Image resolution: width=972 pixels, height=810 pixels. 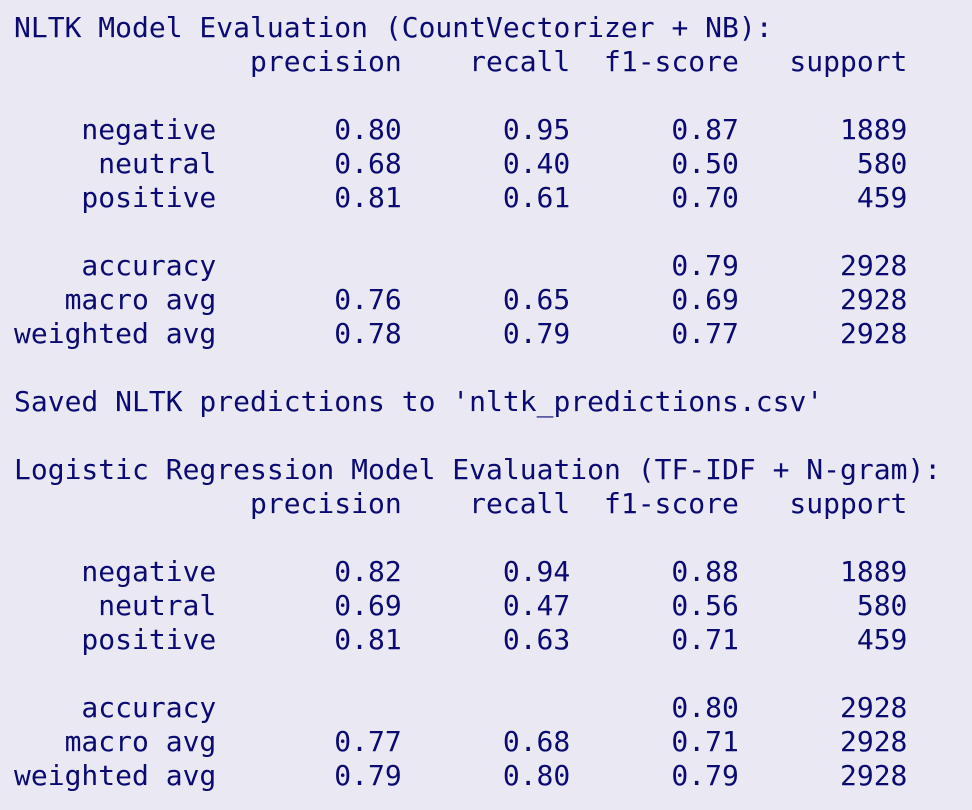 I want to click on metric-value: 0.95, so click(x=536, y=129).